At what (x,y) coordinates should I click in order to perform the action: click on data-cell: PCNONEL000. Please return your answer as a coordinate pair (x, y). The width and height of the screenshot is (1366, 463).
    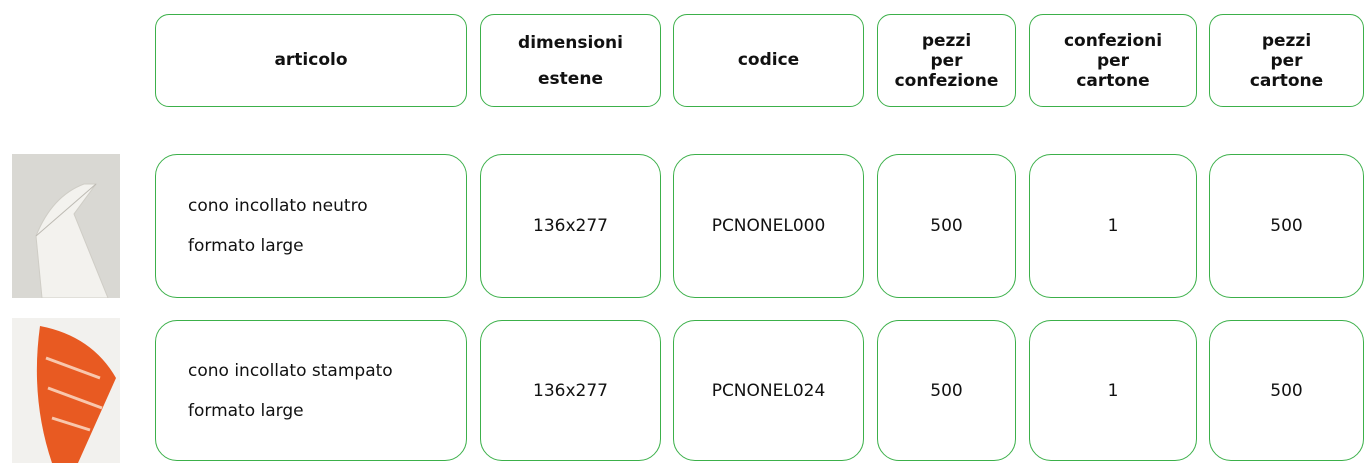
    Looking at the image, I should click on (768, 226).